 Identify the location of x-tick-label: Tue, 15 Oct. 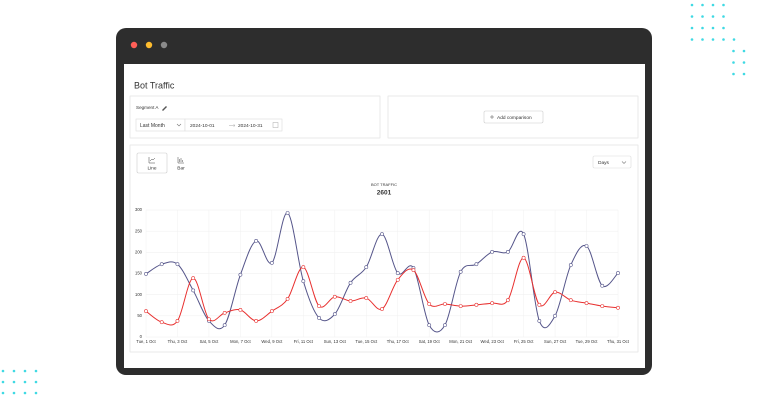
(366, 341).